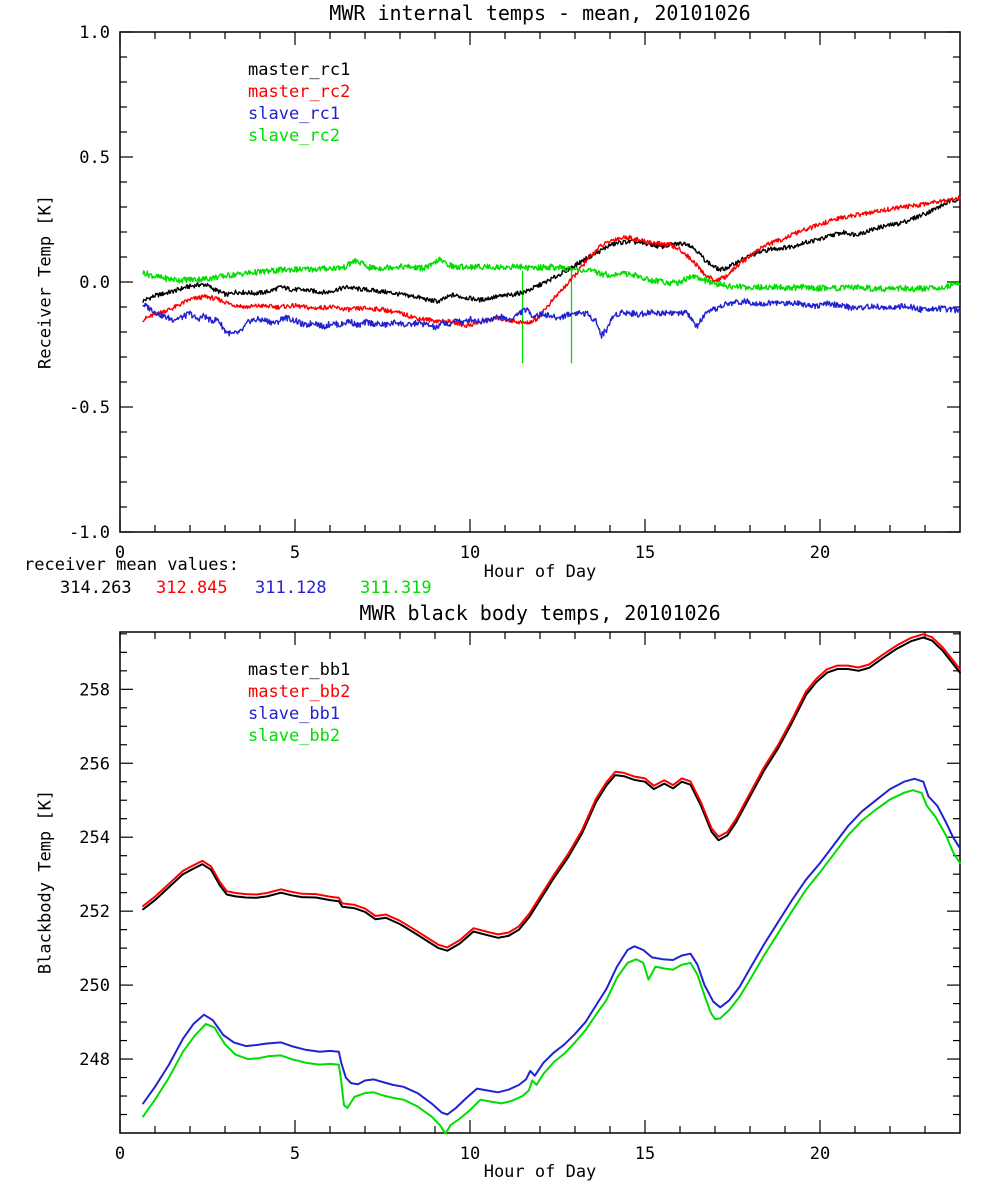 Image resolution: width=1000 pixels, height=1200 pixels. What do you see at coordinates (89, 408) in the screenshot?
I see `y-tick-label: -0.5` at bounding box center [89, 408].